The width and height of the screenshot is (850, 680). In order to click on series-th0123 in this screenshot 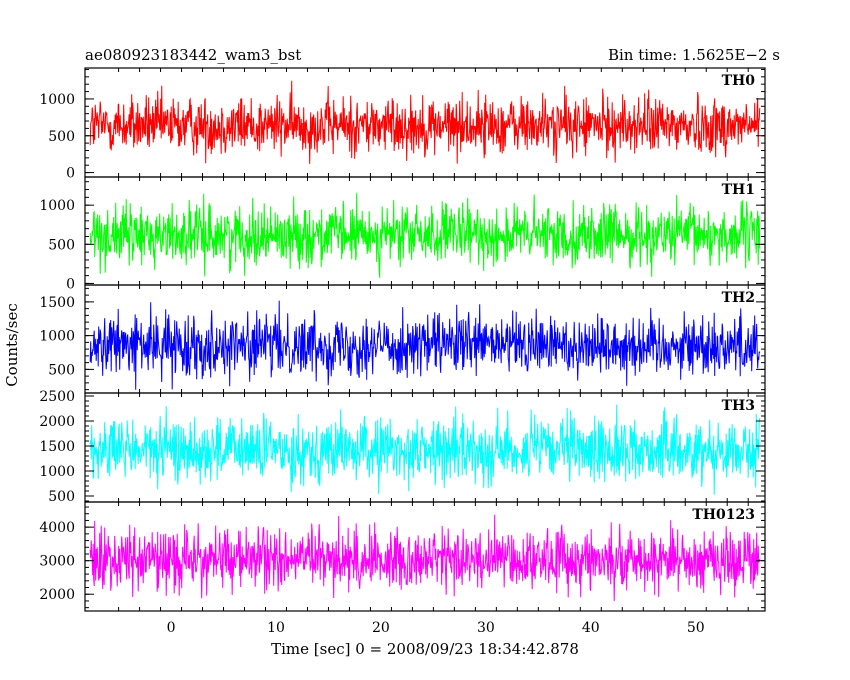, I will do `click(425, 558)`.